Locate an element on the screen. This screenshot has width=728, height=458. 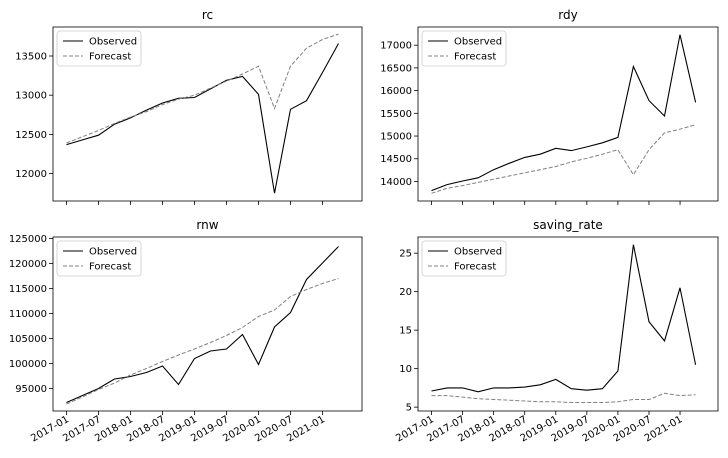
y-tick-label: 12500 is located at coordinates (31, 135).